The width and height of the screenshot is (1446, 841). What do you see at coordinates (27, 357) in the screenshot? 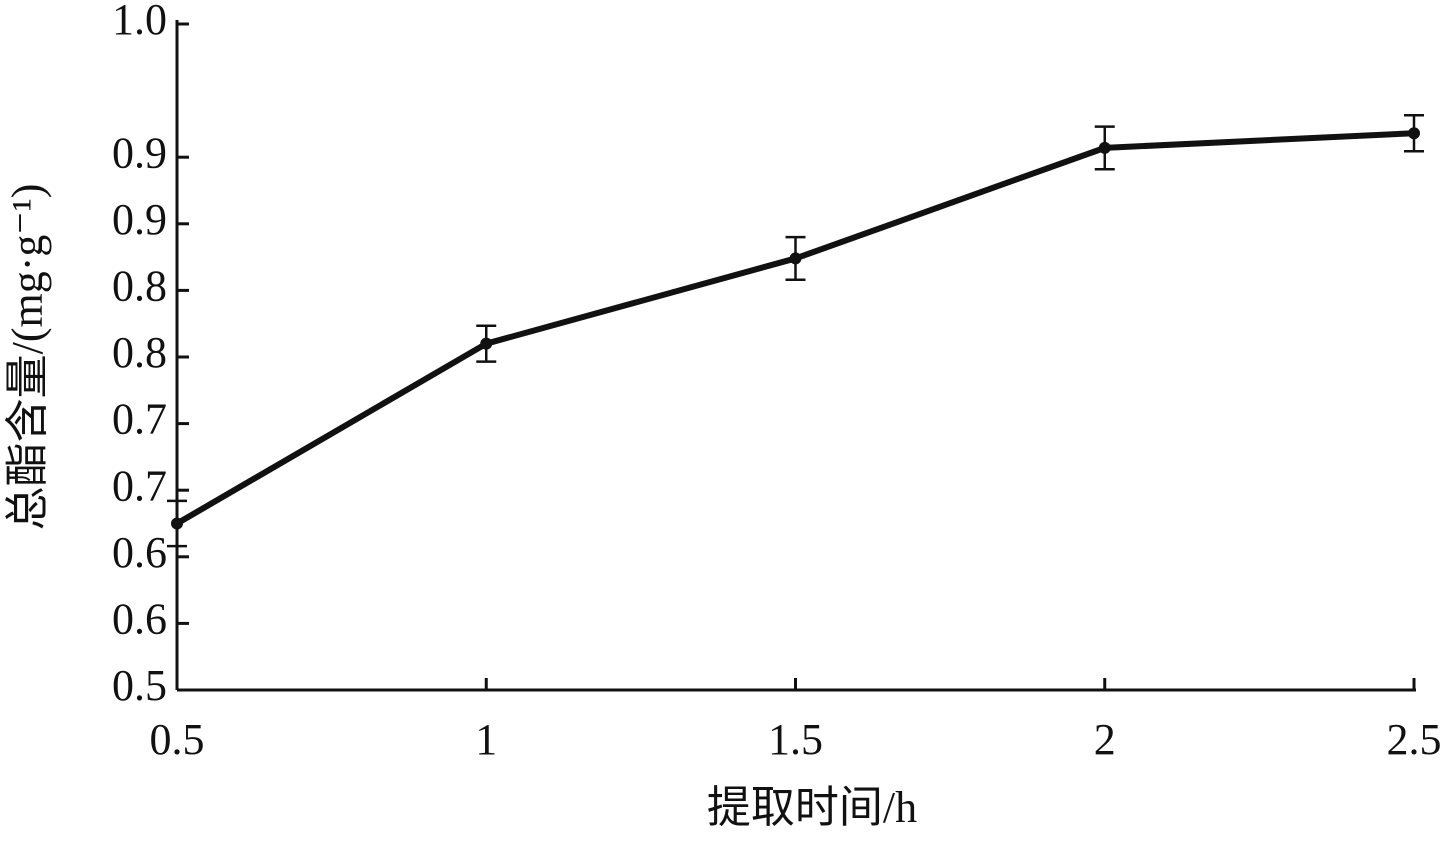
I see `y-axis-label: 总酯含量/(mg·g⁻¹)` at bounding box center [27, 357].